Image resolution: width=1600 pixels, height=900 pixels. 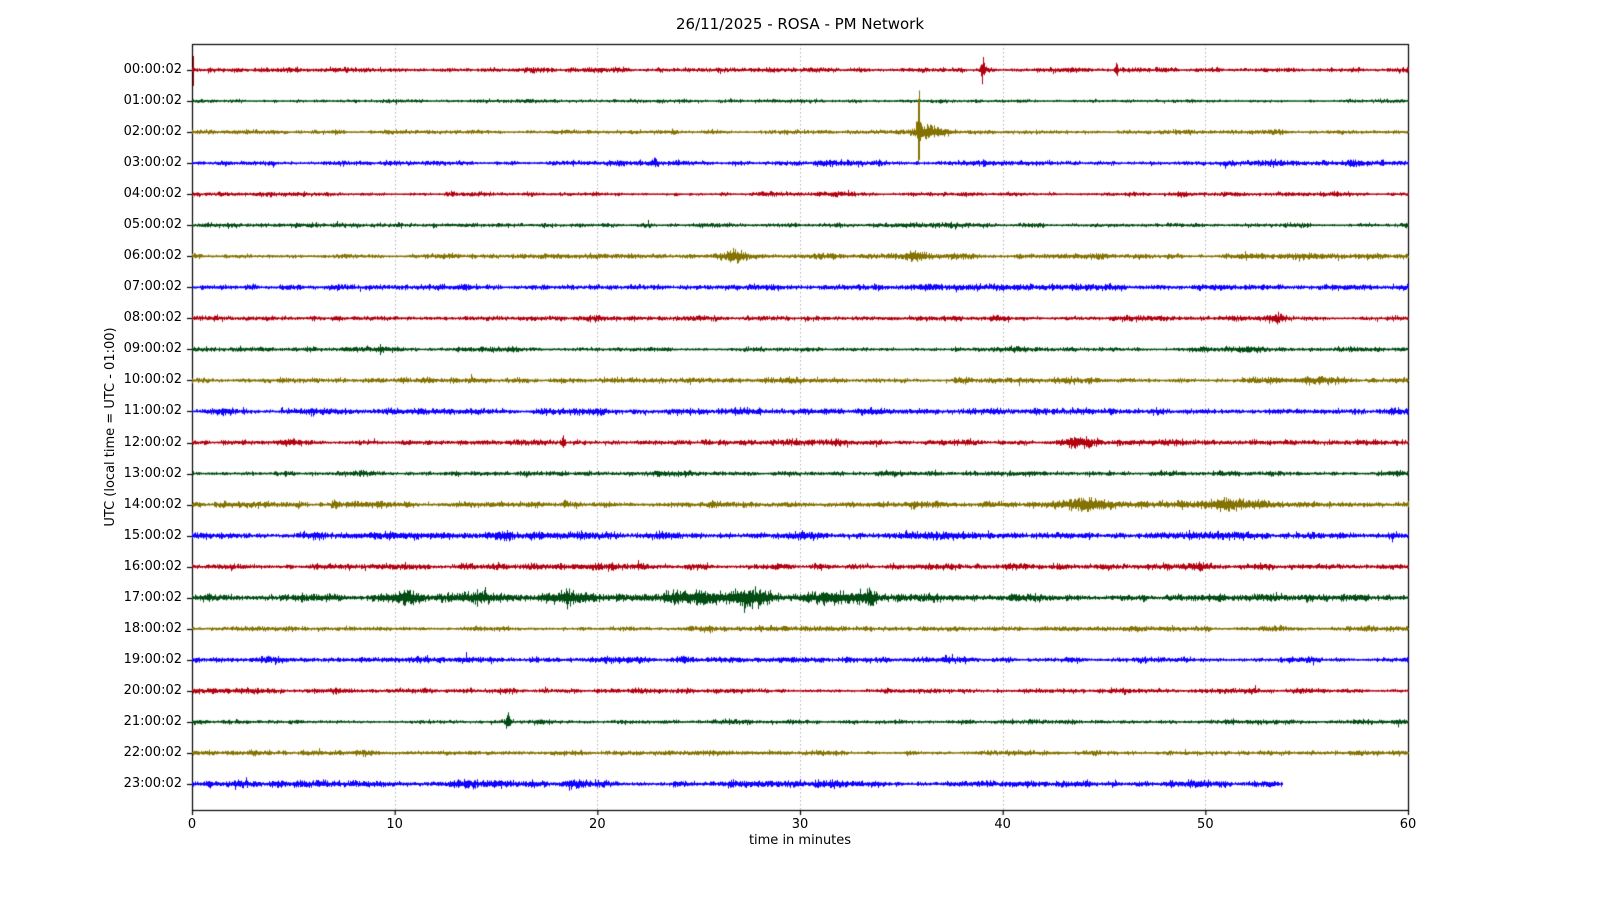 What do you see at coordinates (152, 69) in the screenshot?
I see `y-tick-label: 00:00:02` at bounding box center [152, 69].